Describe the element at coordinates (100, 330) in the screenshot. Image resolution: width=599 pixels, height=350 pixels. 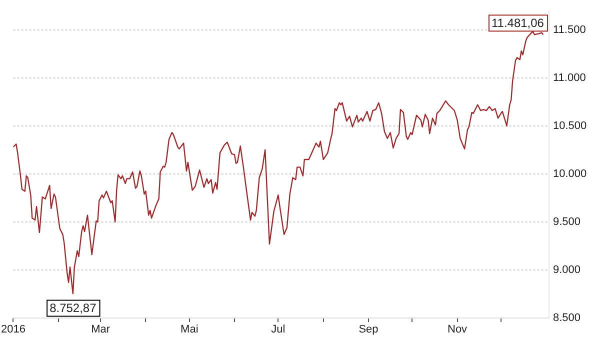
I see `x-tick-label: Mar` at that location.